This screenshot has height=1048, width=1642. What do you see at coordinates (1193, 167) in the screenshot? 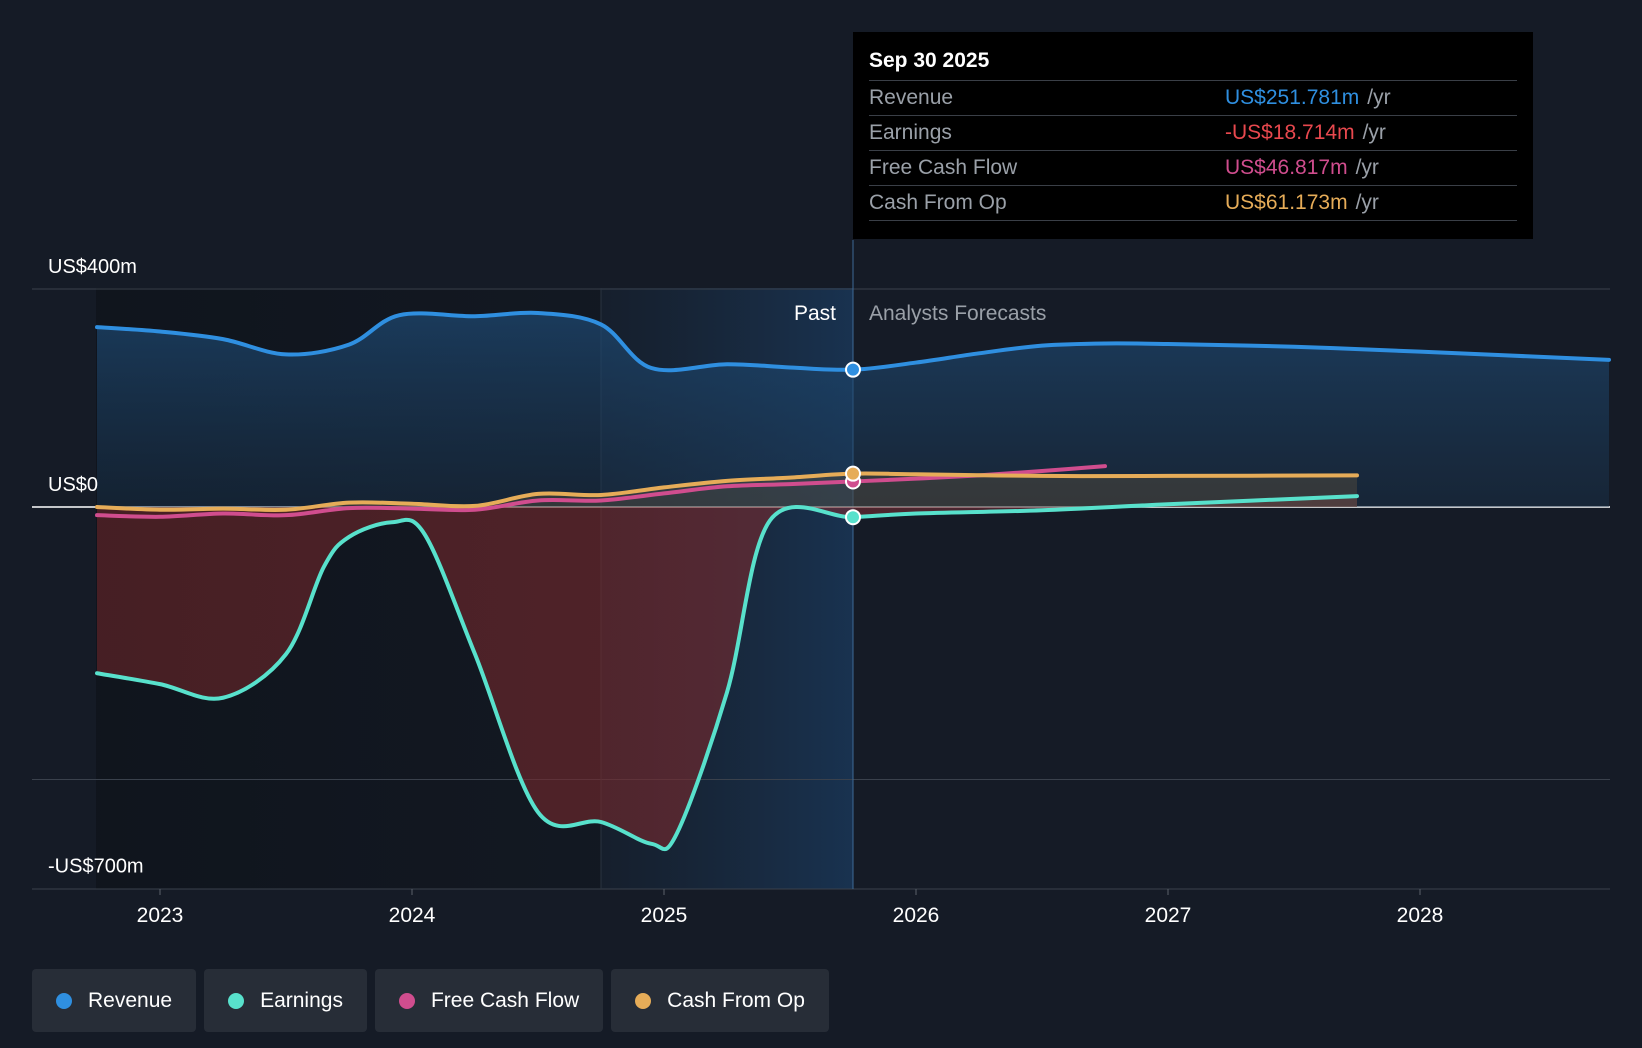
I see `tooltip-row-free-cash-flow: Free Cash Flow US$46.817m /yr` at bounding box center [1193, 167].